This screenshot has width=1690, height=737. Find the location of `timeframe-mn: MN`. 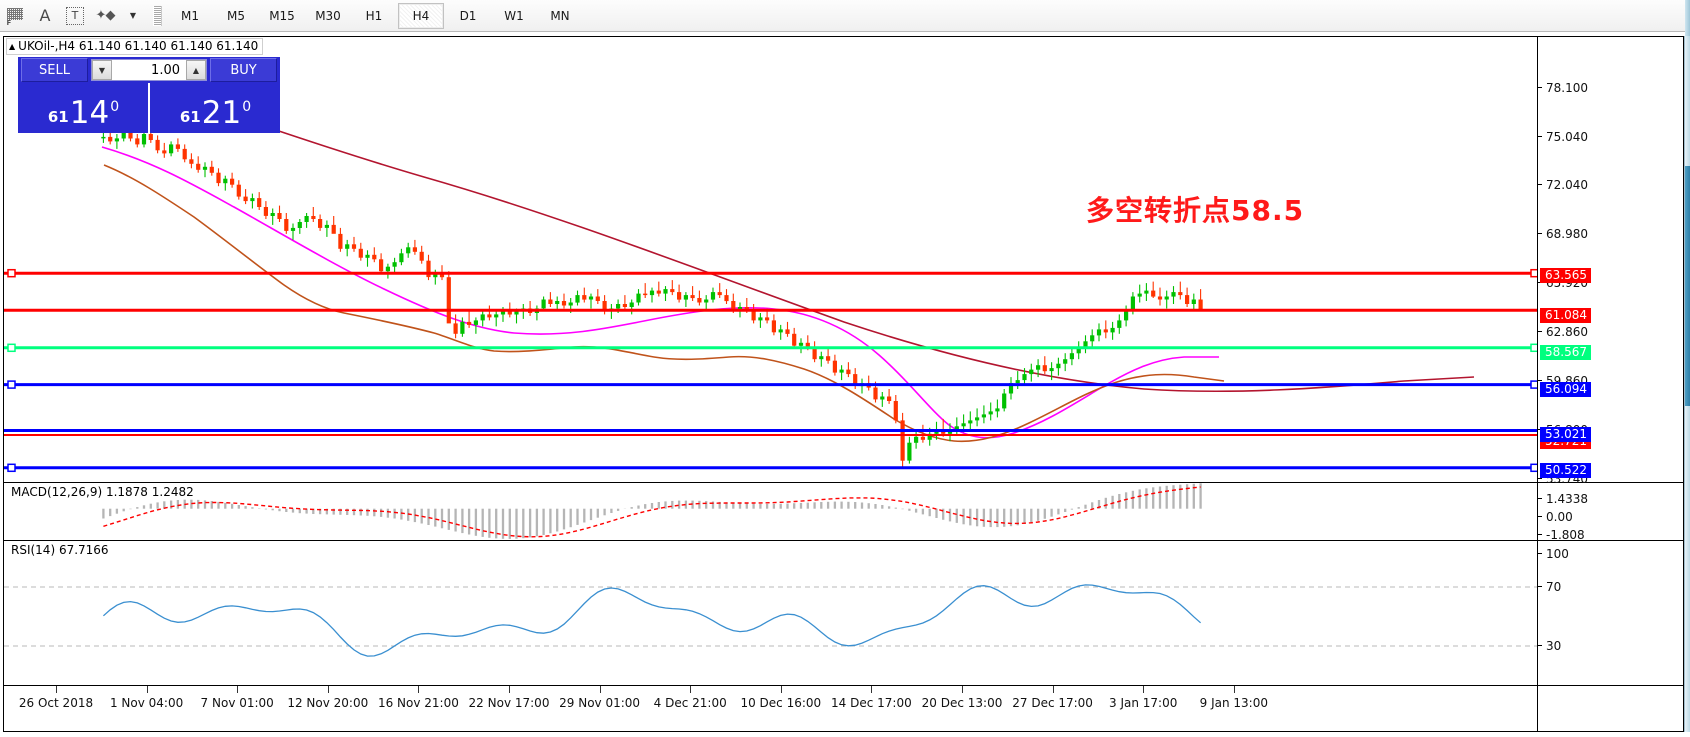

timeframe-mn: MN is located at coordinates (560, 15).